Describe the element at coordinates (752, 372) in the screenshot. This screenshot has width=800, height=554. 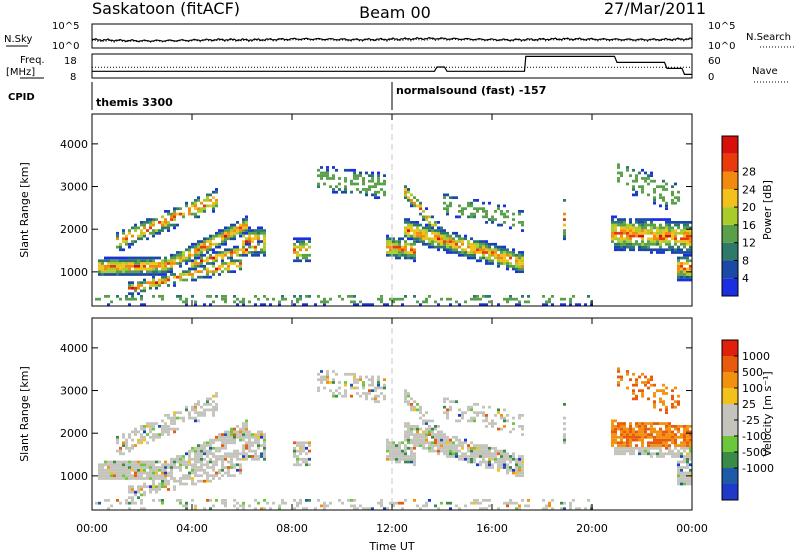
I see `colorbar-tick-label: 500` at that location.